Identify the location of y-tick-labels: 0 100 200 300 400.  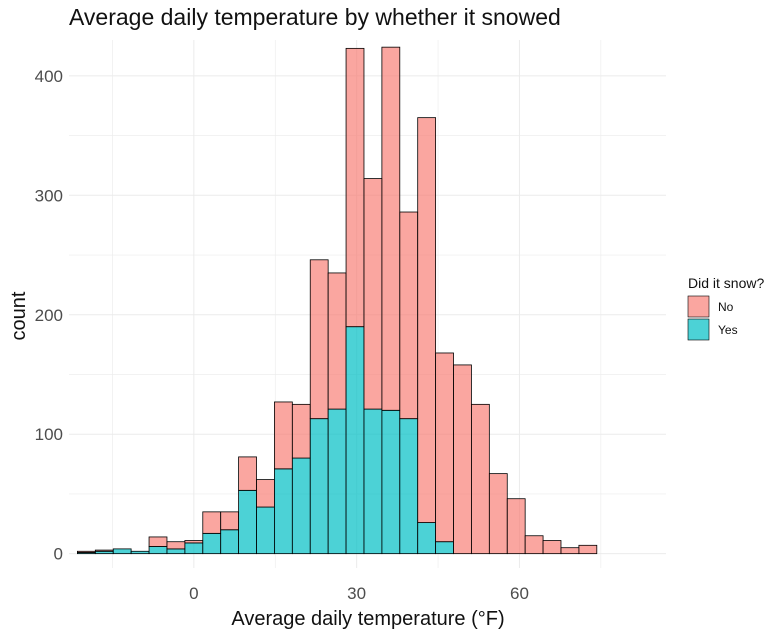
(49, 315).